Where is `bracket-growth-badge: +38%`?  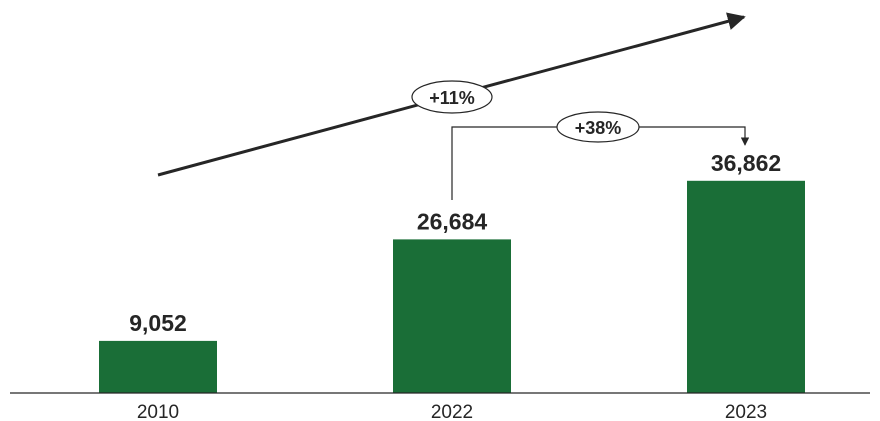 bracket-growth-badge: +38% is located at coordinates (598, 127).